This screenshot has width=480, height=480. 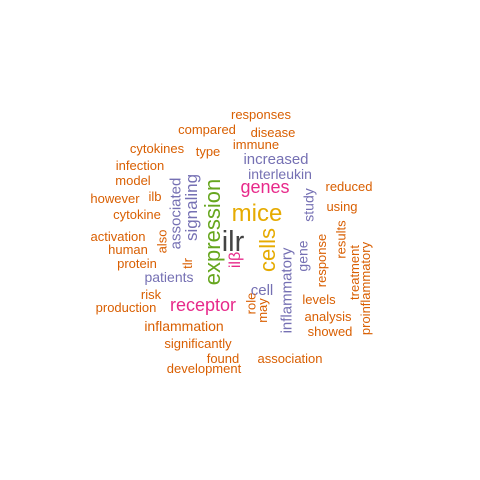 I want to click on word-significantly: significantly, so click(x=198, y=343).